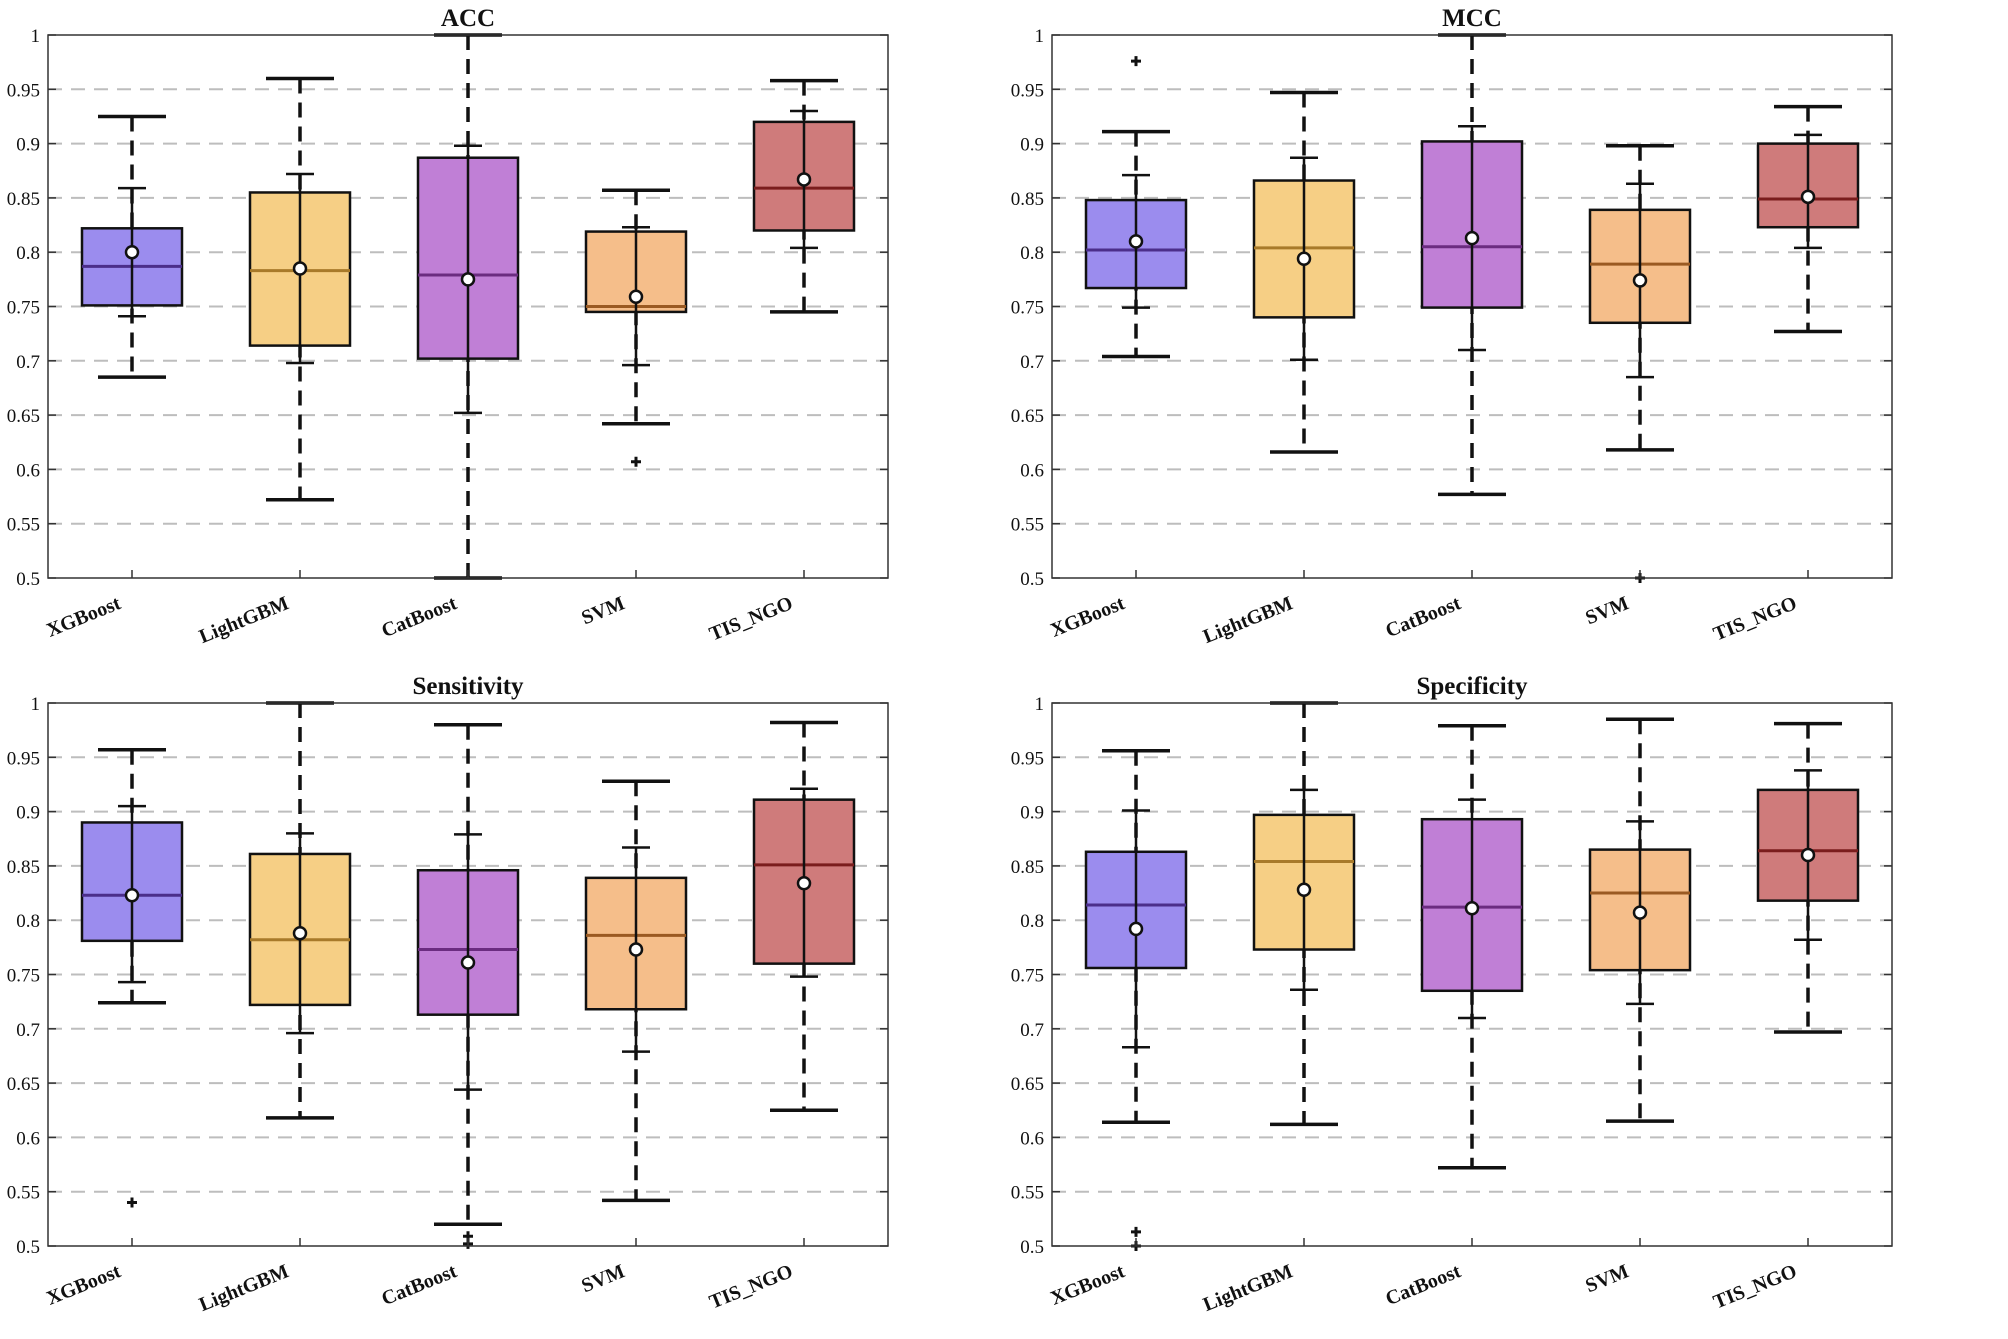 The width and height of the screenshot is (2008, 1339). Describe the element at coordinates (1472, 686) in the screenshot. I see `chart-title: Specificity` at that location.